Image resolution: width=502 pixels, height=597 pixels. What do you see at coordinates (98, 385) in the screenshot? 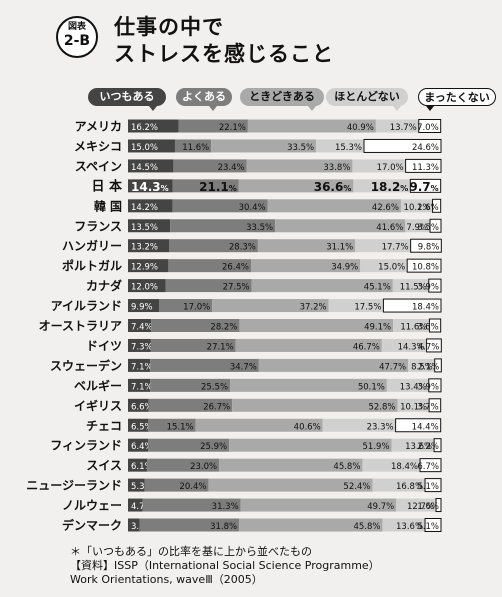
I see `category-label: ベルギー` at bounding box center [98, 385].